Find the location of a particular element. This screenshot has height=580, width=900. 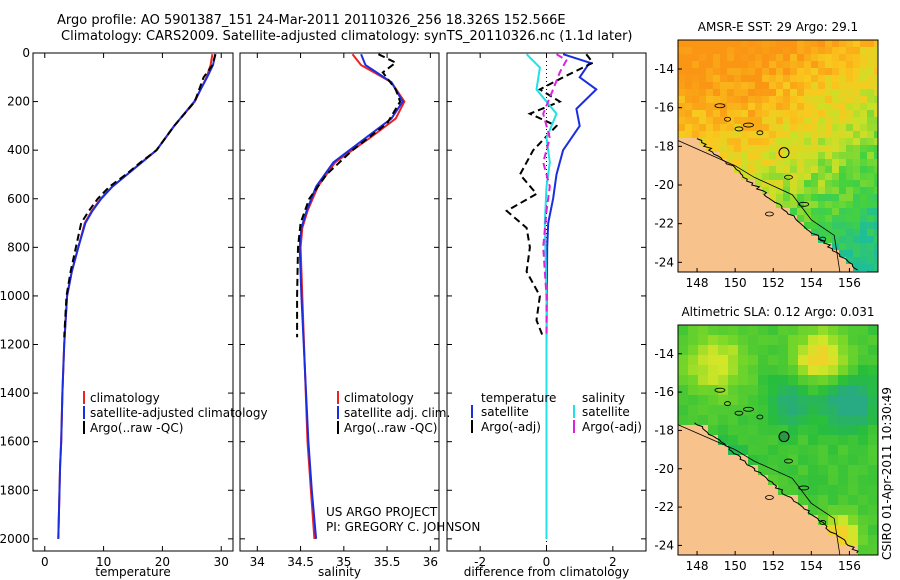

reef-island is located at coordinates (748, 125).